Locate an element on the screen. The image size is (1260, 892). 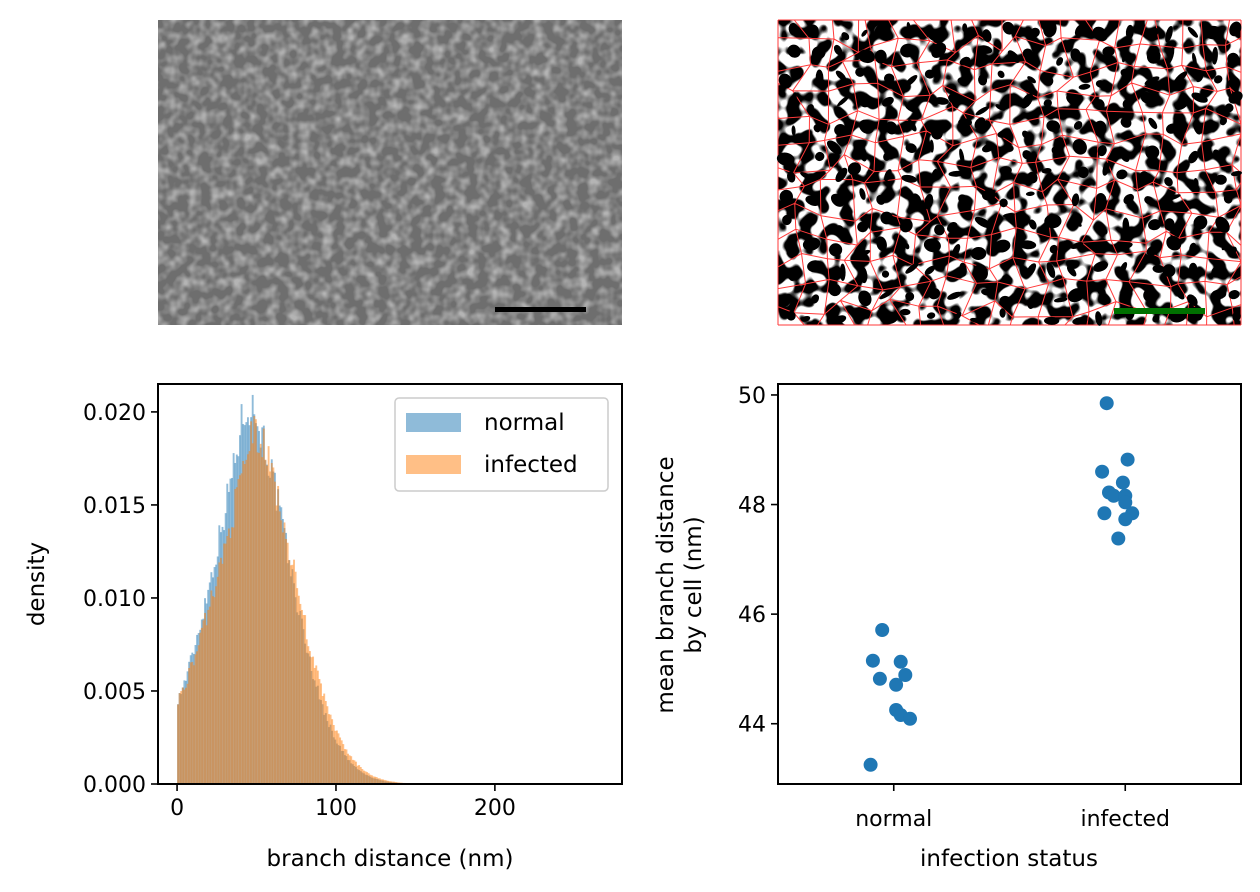
histogram-ytick-label: 0.020 is located at coordinates (114, 413).